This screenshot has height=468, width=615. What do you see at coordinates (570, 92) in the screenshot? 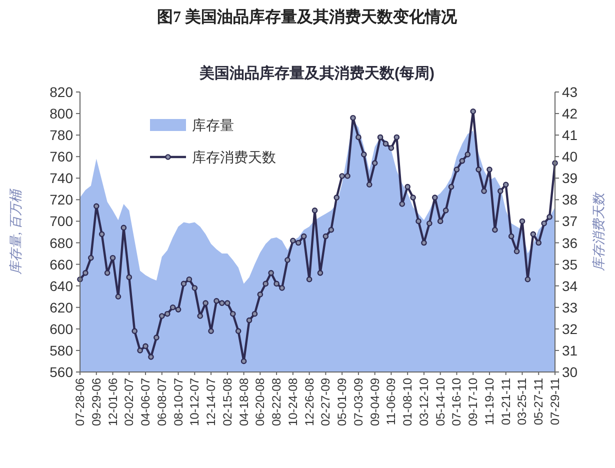
I see `y2-tick-label: 43` at bounding box center [570, 92].